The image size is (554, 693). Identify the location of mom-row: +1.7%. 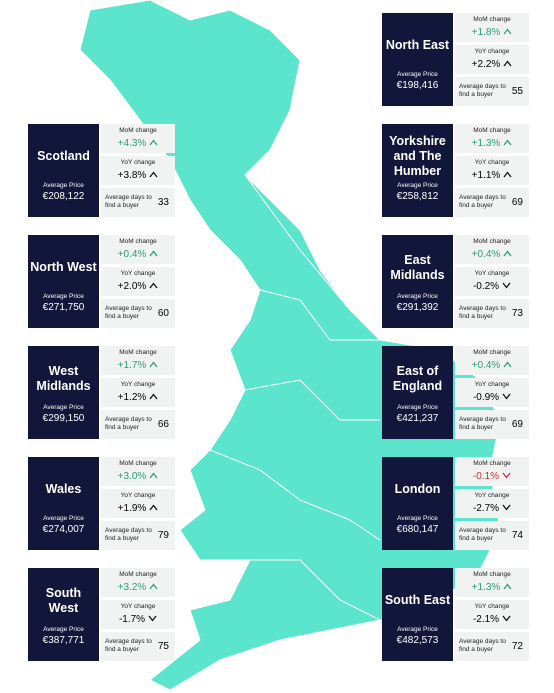
(138, 365).